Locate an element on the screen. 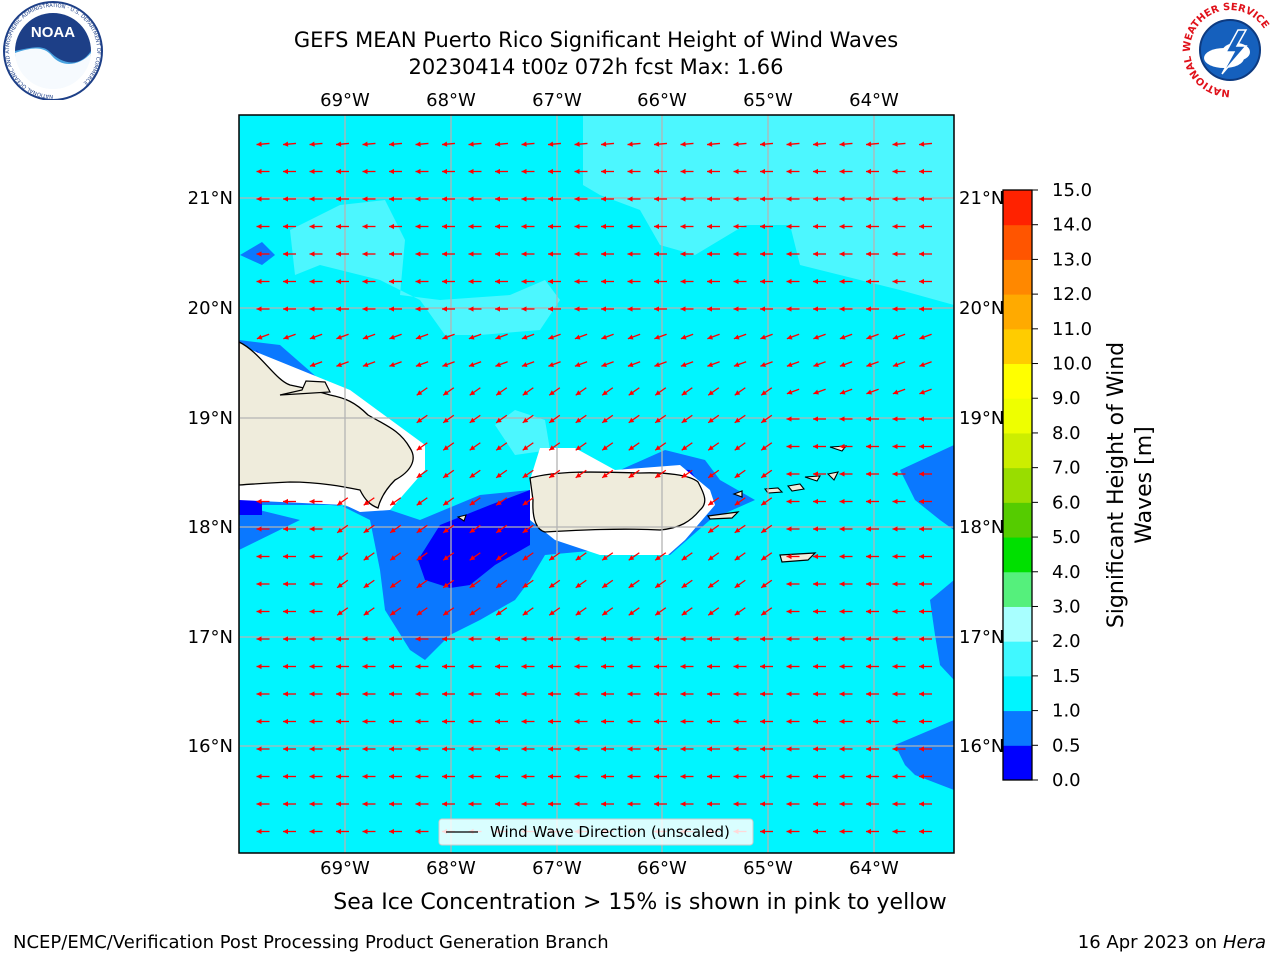 This screenshot has width=1280, height=960. lon-label-top: 69°W is located at coordinates (345, 100).